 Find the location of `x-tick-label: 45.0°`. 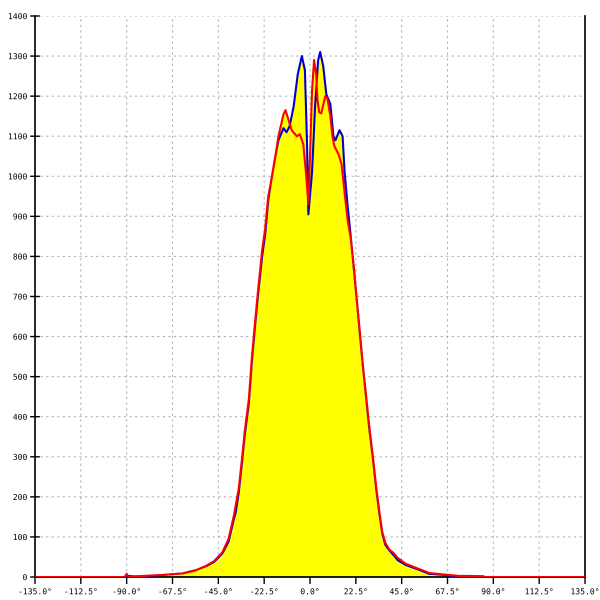

x-tick-label: 45.0° is located at coordinates (401, 591).